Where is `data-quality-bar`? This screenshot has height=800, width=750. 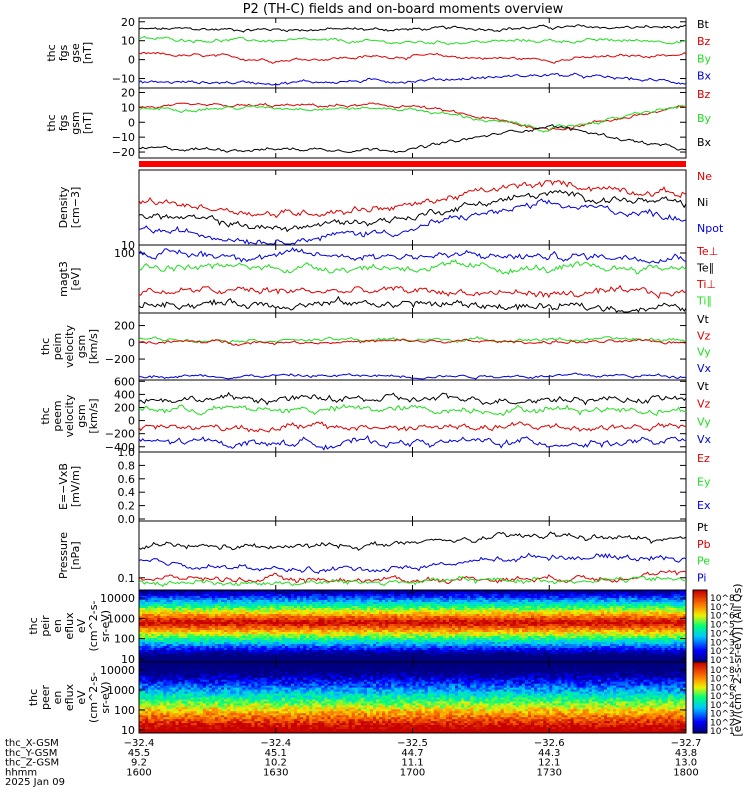
data-quality-bar is located at coordinates (412, 164).